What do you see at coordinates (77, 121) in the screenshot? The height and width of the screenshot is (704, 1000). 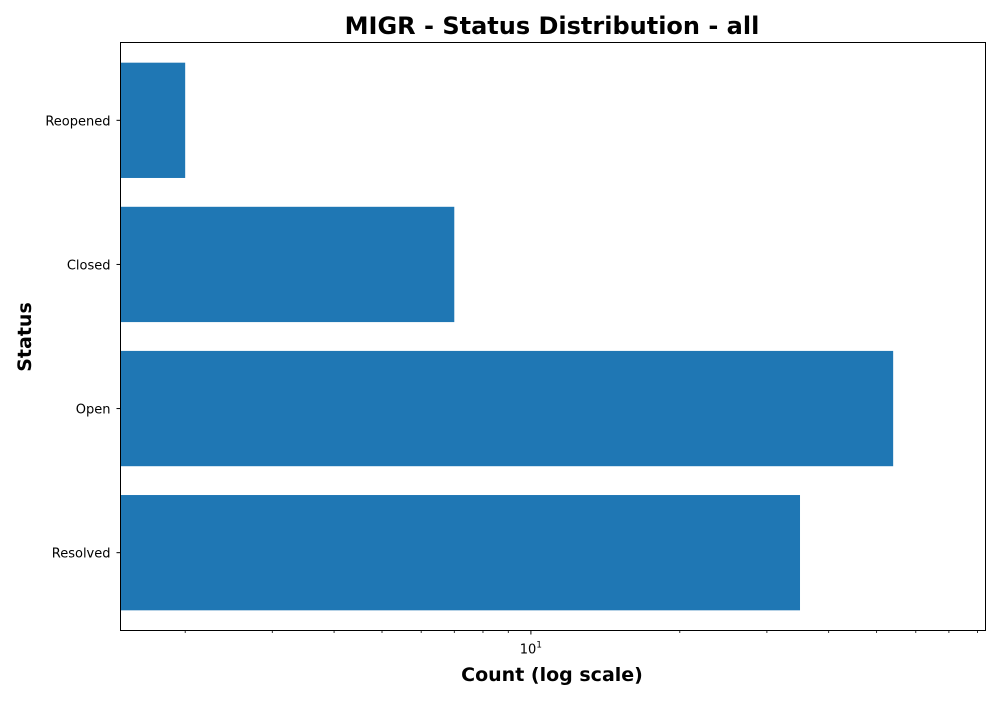 I see `y-tick-label: Reopened` at bounding box center [77, 121].